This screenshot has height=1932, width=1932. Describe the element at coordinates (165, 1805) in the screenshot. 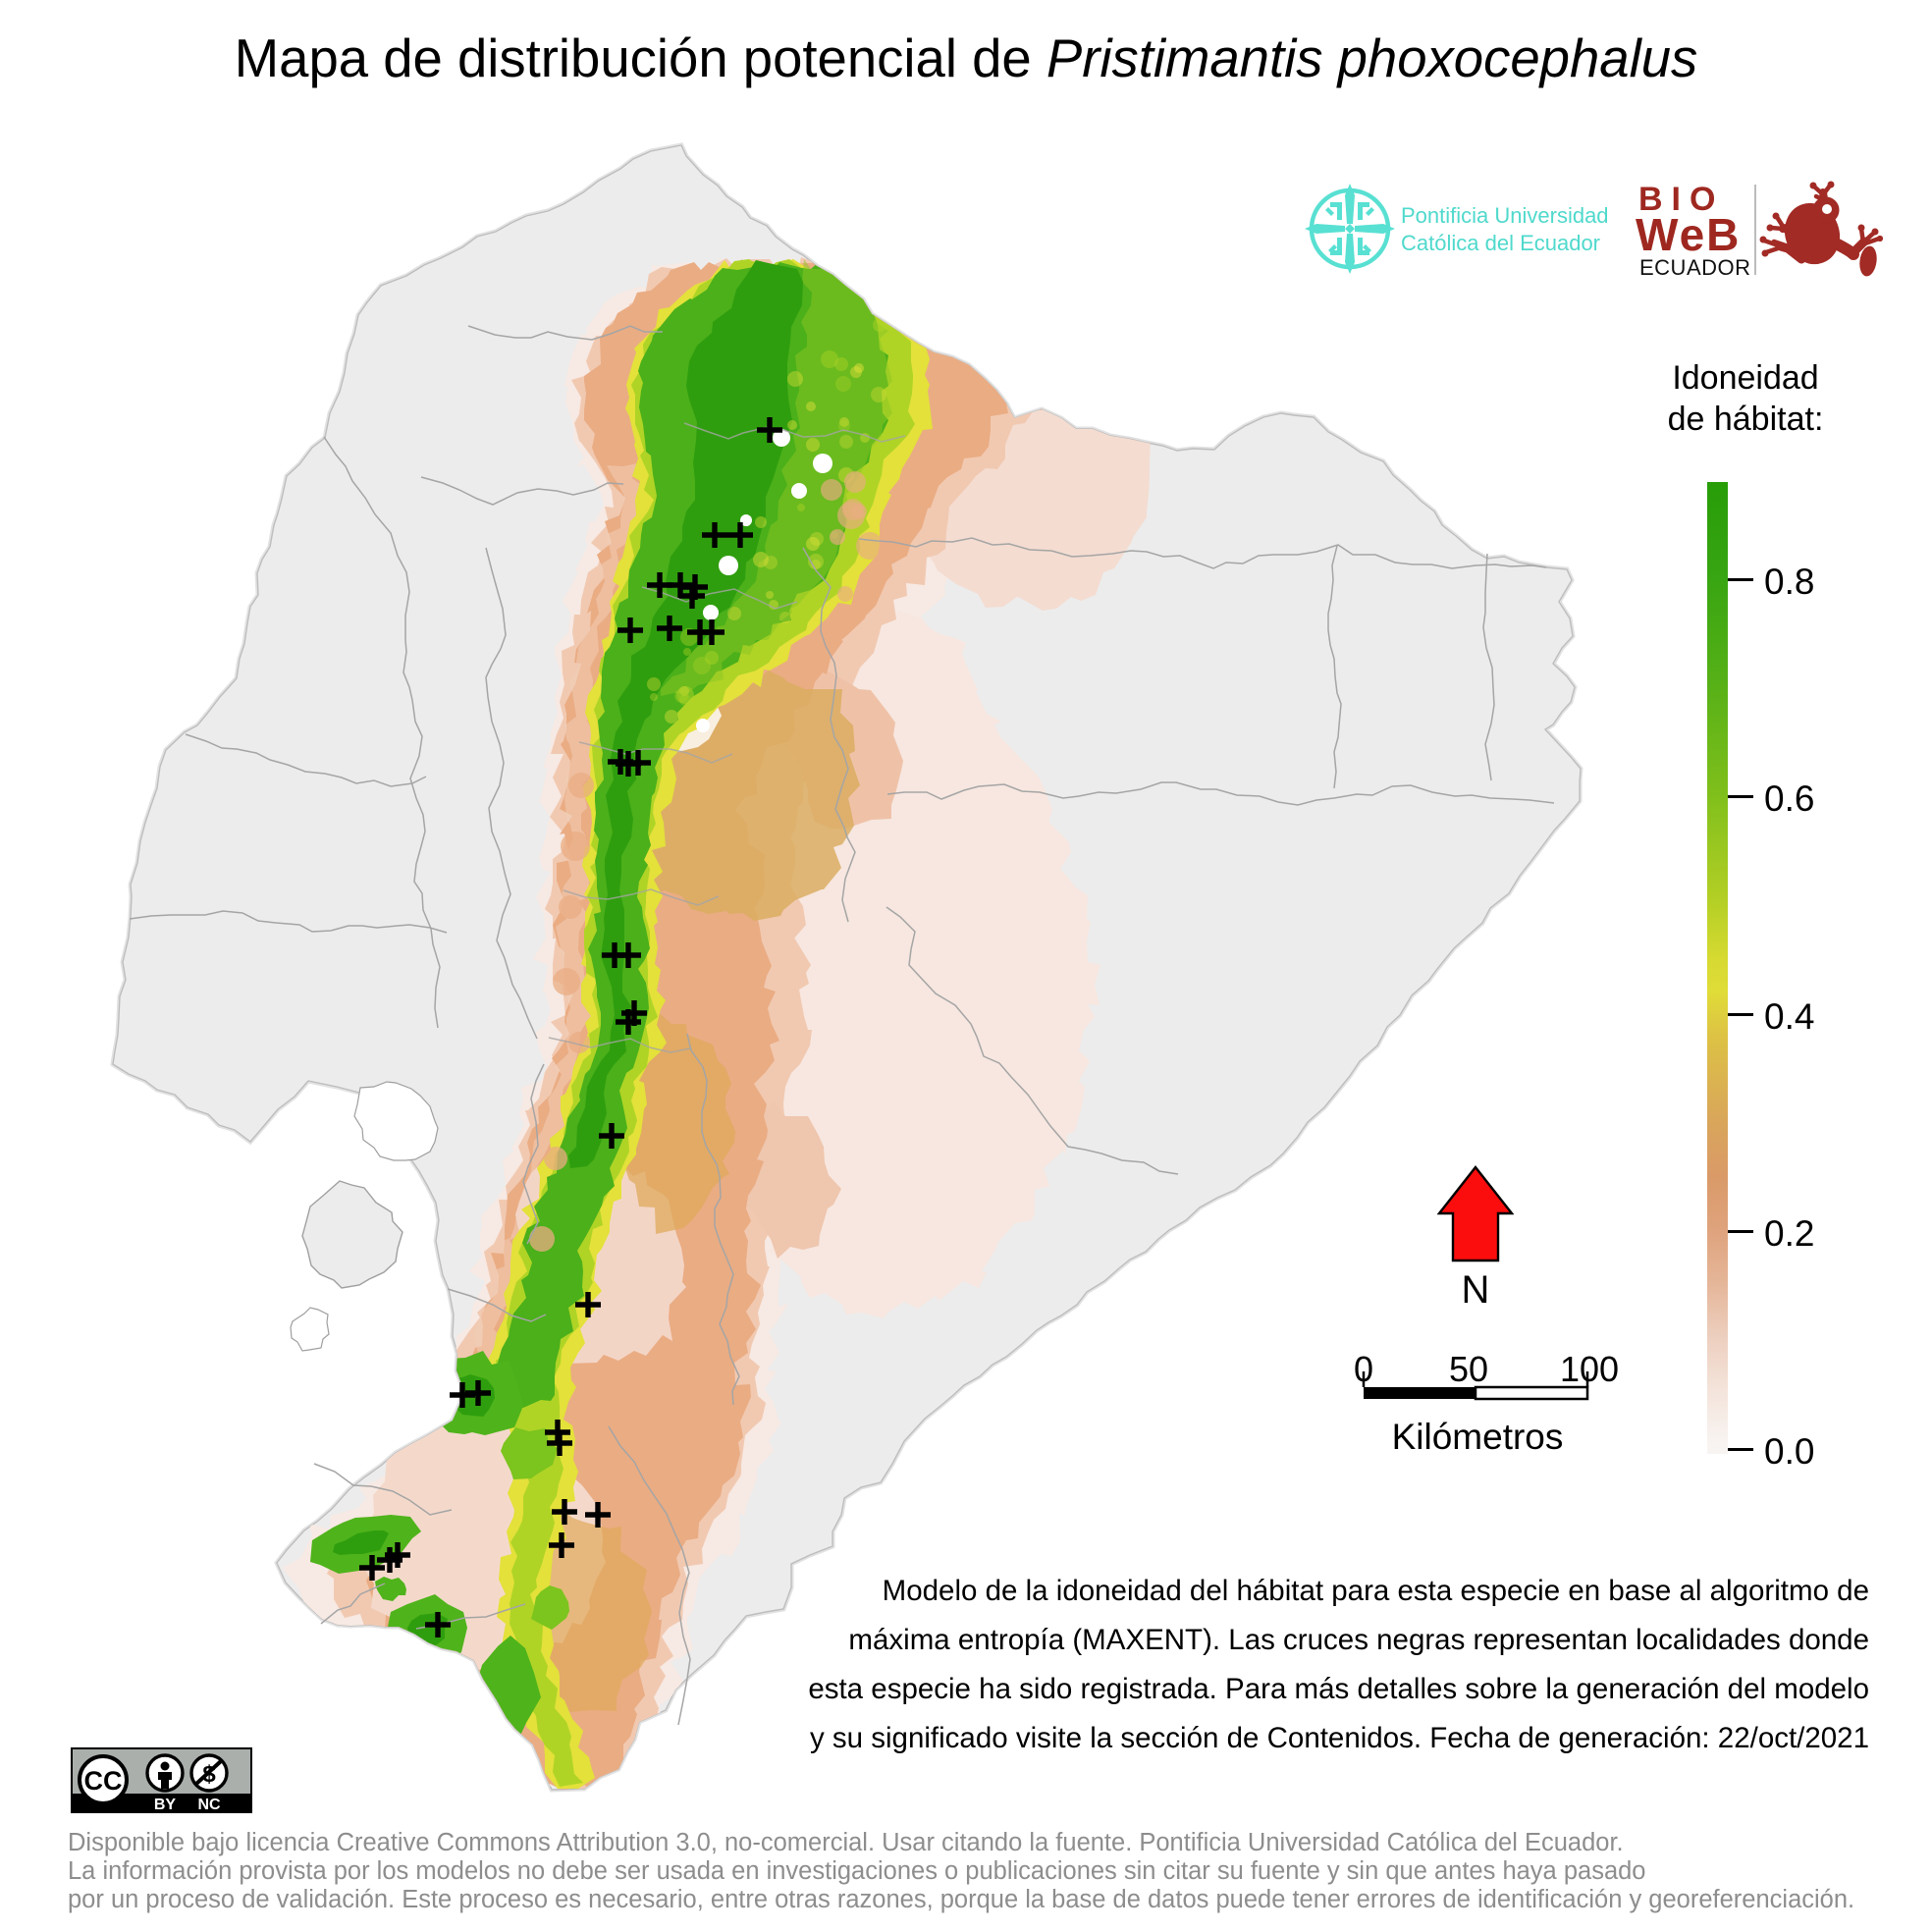

I see `svg-text: BY` at that location.